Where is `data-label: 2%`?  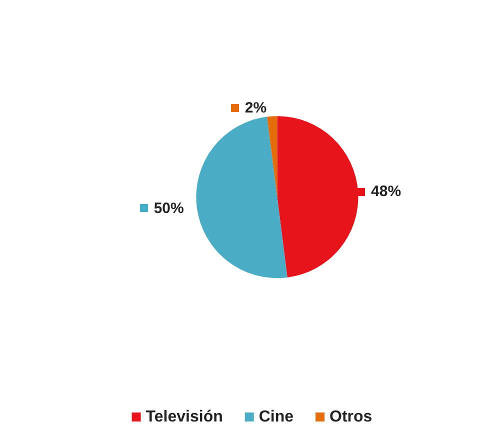
data-label: 2% is located at coordinates (255, 108).